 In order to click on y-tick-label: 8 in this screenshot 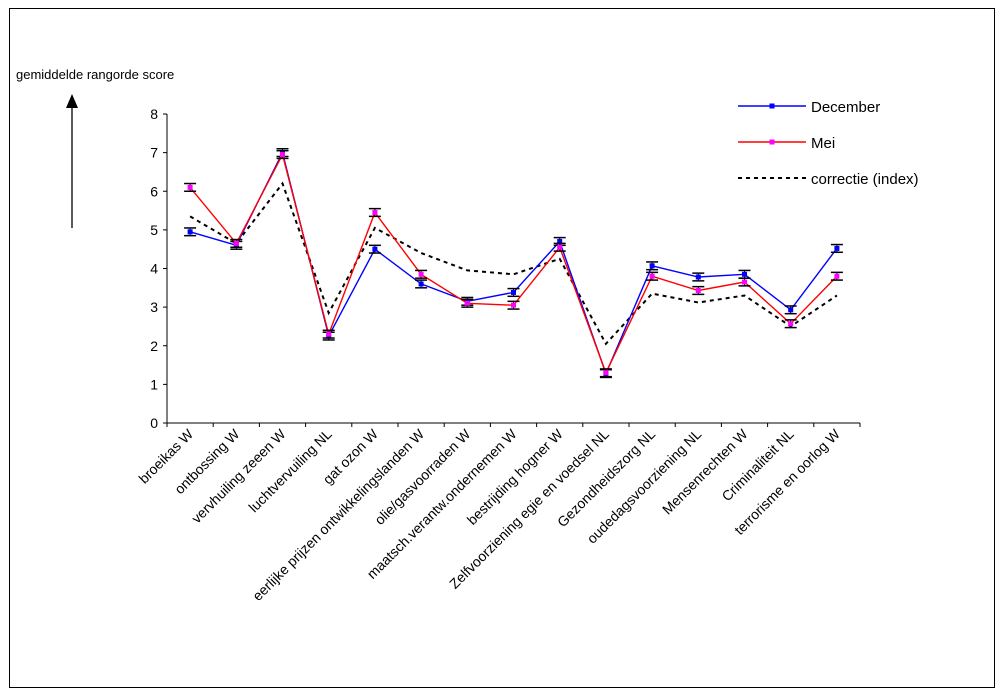, I will do `click(154, 114)`.